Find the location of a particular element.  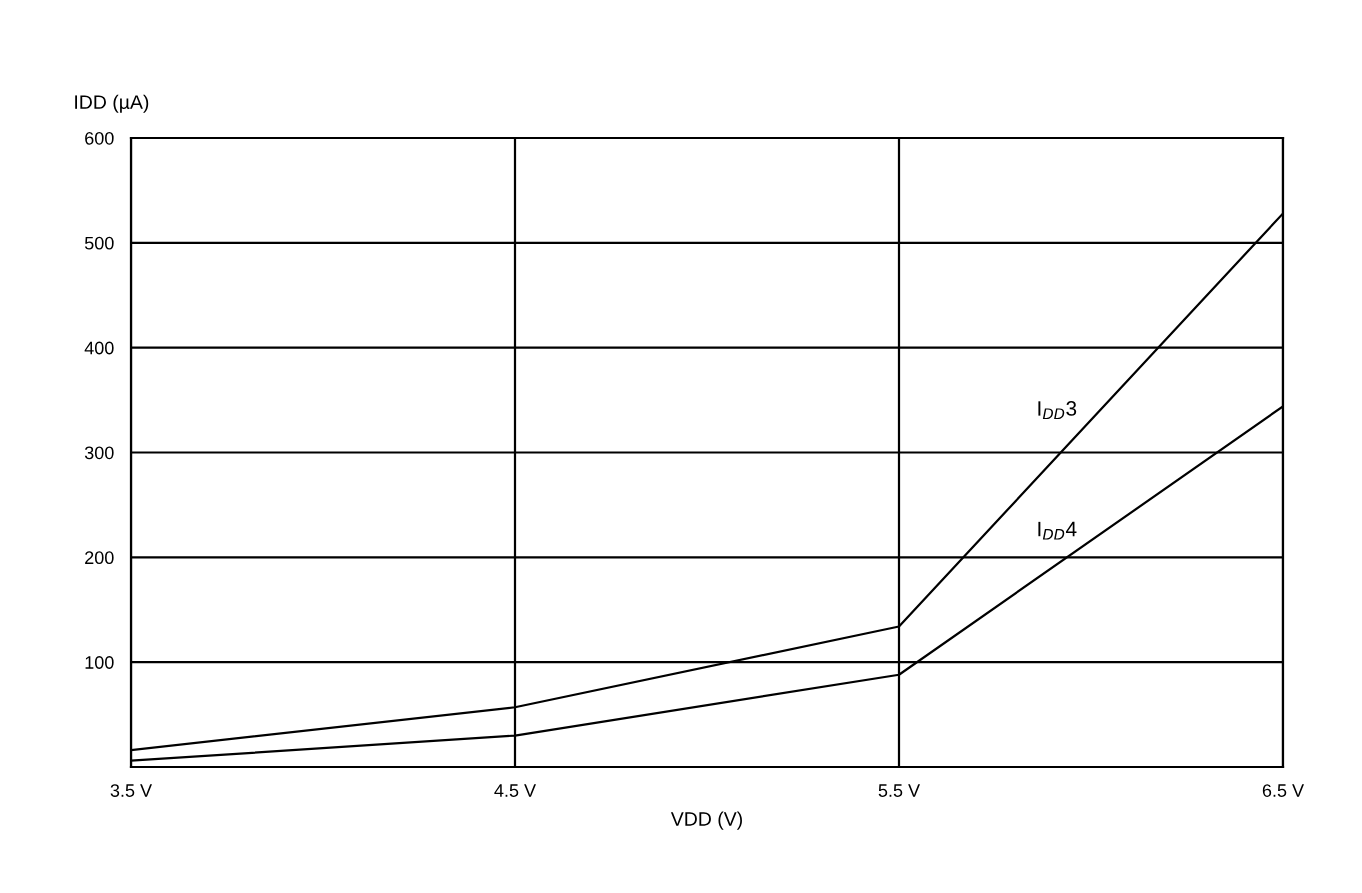

y-tick-label: 300 is located at coordinates (99, 453).